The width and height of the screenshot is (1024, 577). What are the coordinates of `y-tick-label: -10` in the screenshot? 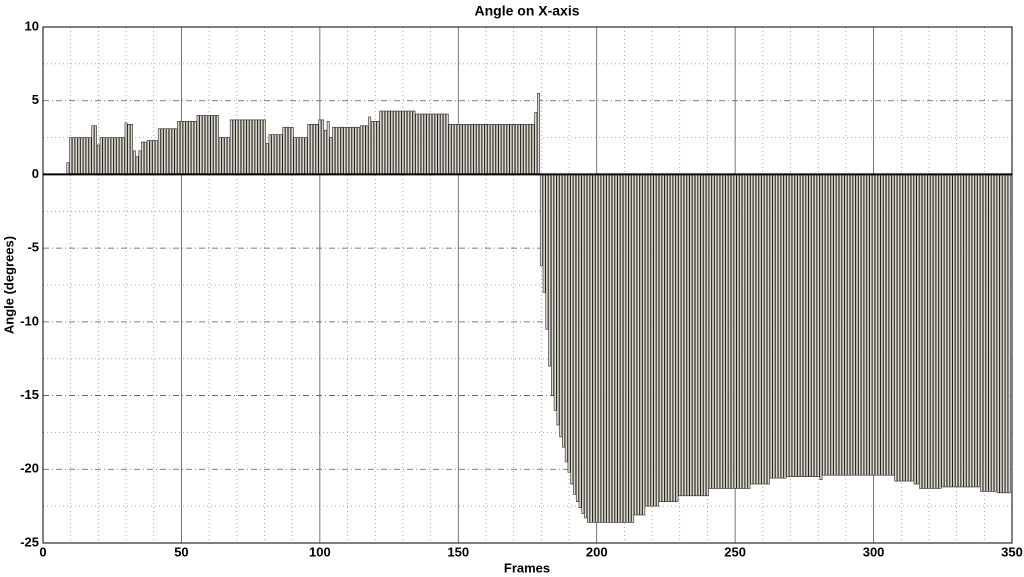 It's located at (29, 320).